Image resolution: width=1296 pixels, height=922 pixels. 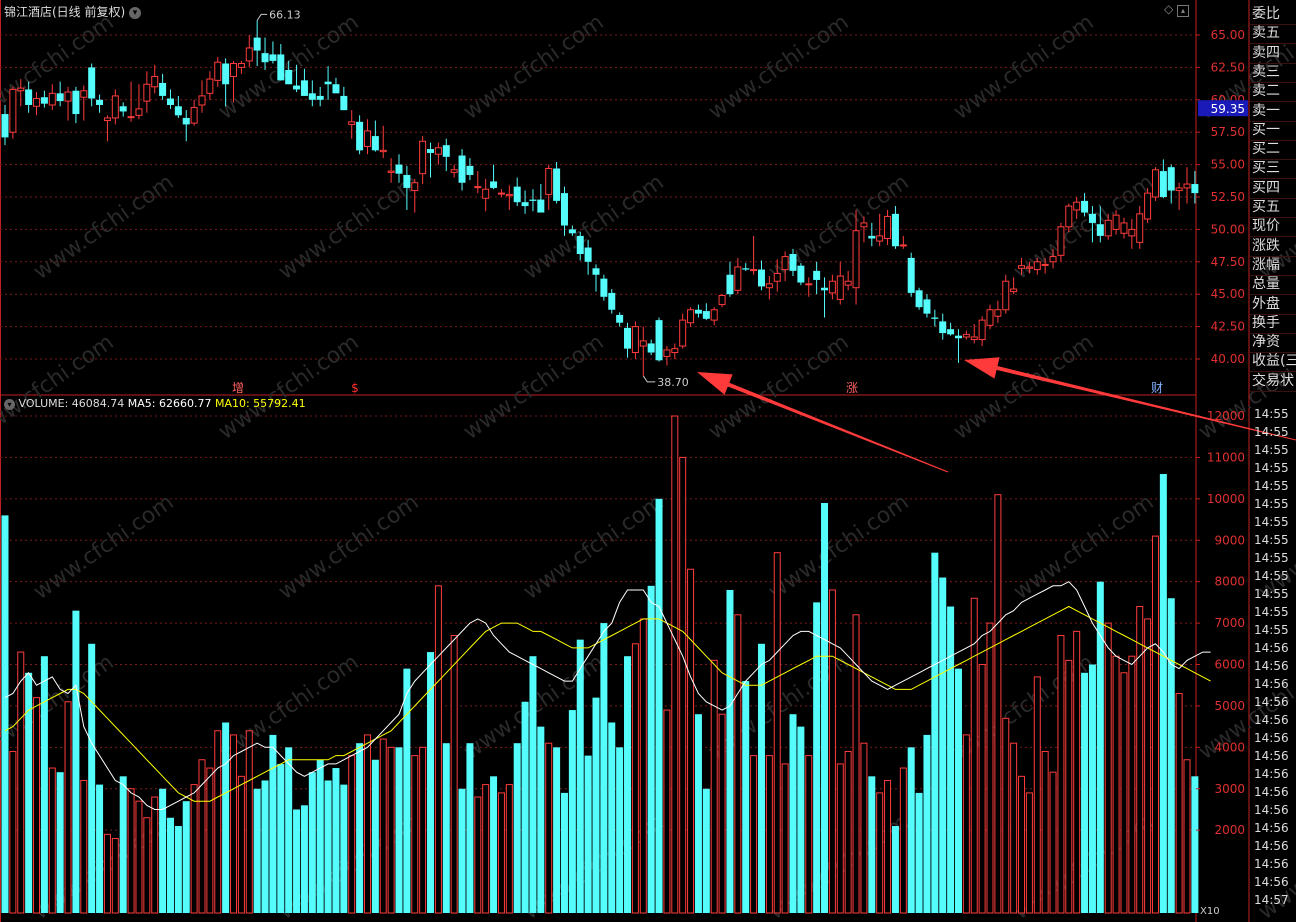 What do you see at coordinates (1183, 11) in the screenshot?
I see `scroll-up-icon: ▴` at bounding box center [1183, 11].